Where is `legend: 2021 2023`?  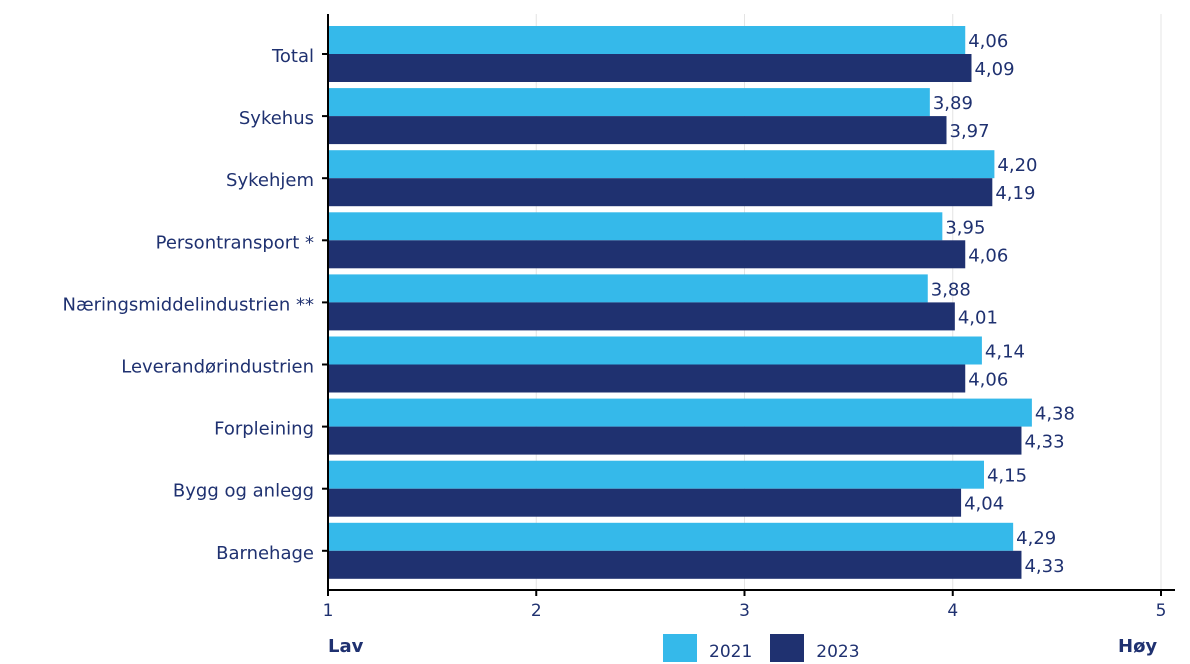 legend: 2021 2023 is located at coordinates (770, 648).